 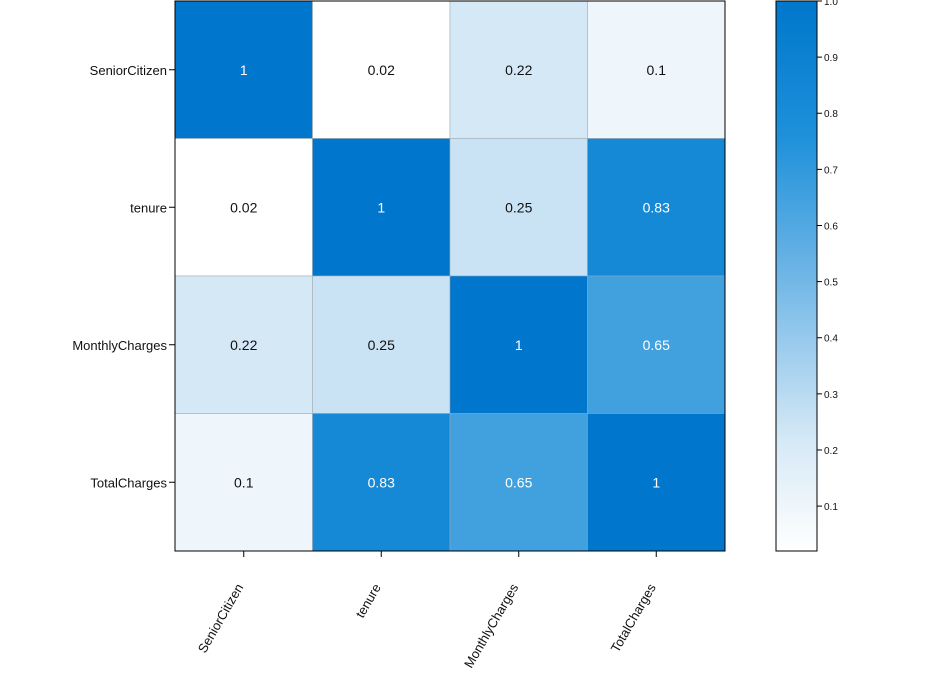 What do you see at coordinates (634, 618) in the screenshot?
I see `x-tick-label: TotalCharges` at bounding box center [634, 618].